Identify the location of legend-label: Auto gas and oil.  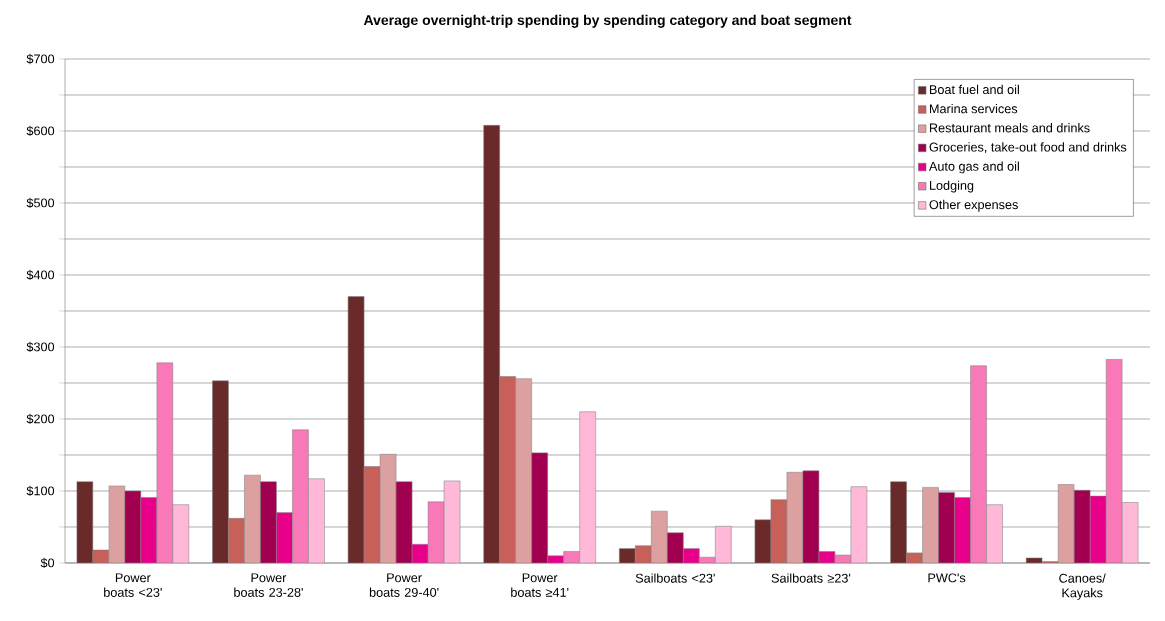
(973, 167).